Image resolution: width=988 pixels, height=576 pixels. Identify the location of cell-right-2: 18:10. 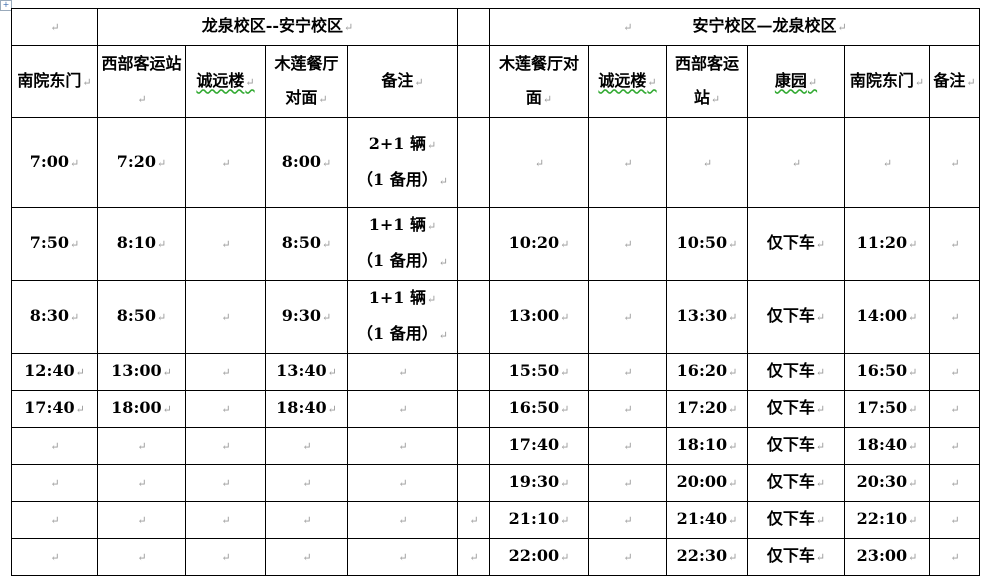
(707, 446).